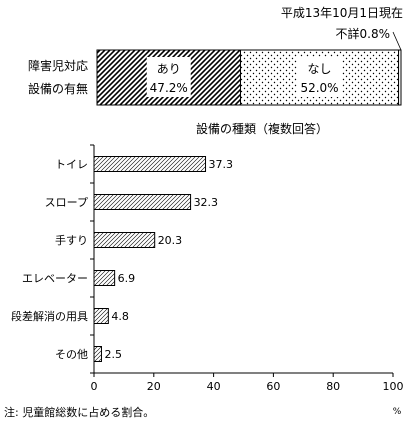 The width and height of the screenshot is (409, 422). What do you see at coordinates (397, 41) in the screenshot?
I see `unknown-leader-line` at bounding box center [397, 41].